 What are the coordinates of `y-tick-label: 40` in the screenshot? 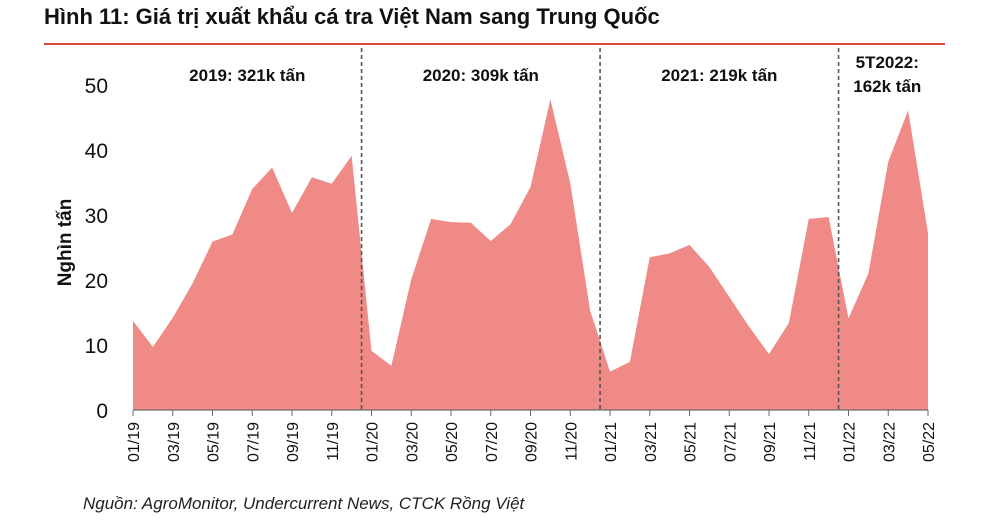 It's located at (96, 151).